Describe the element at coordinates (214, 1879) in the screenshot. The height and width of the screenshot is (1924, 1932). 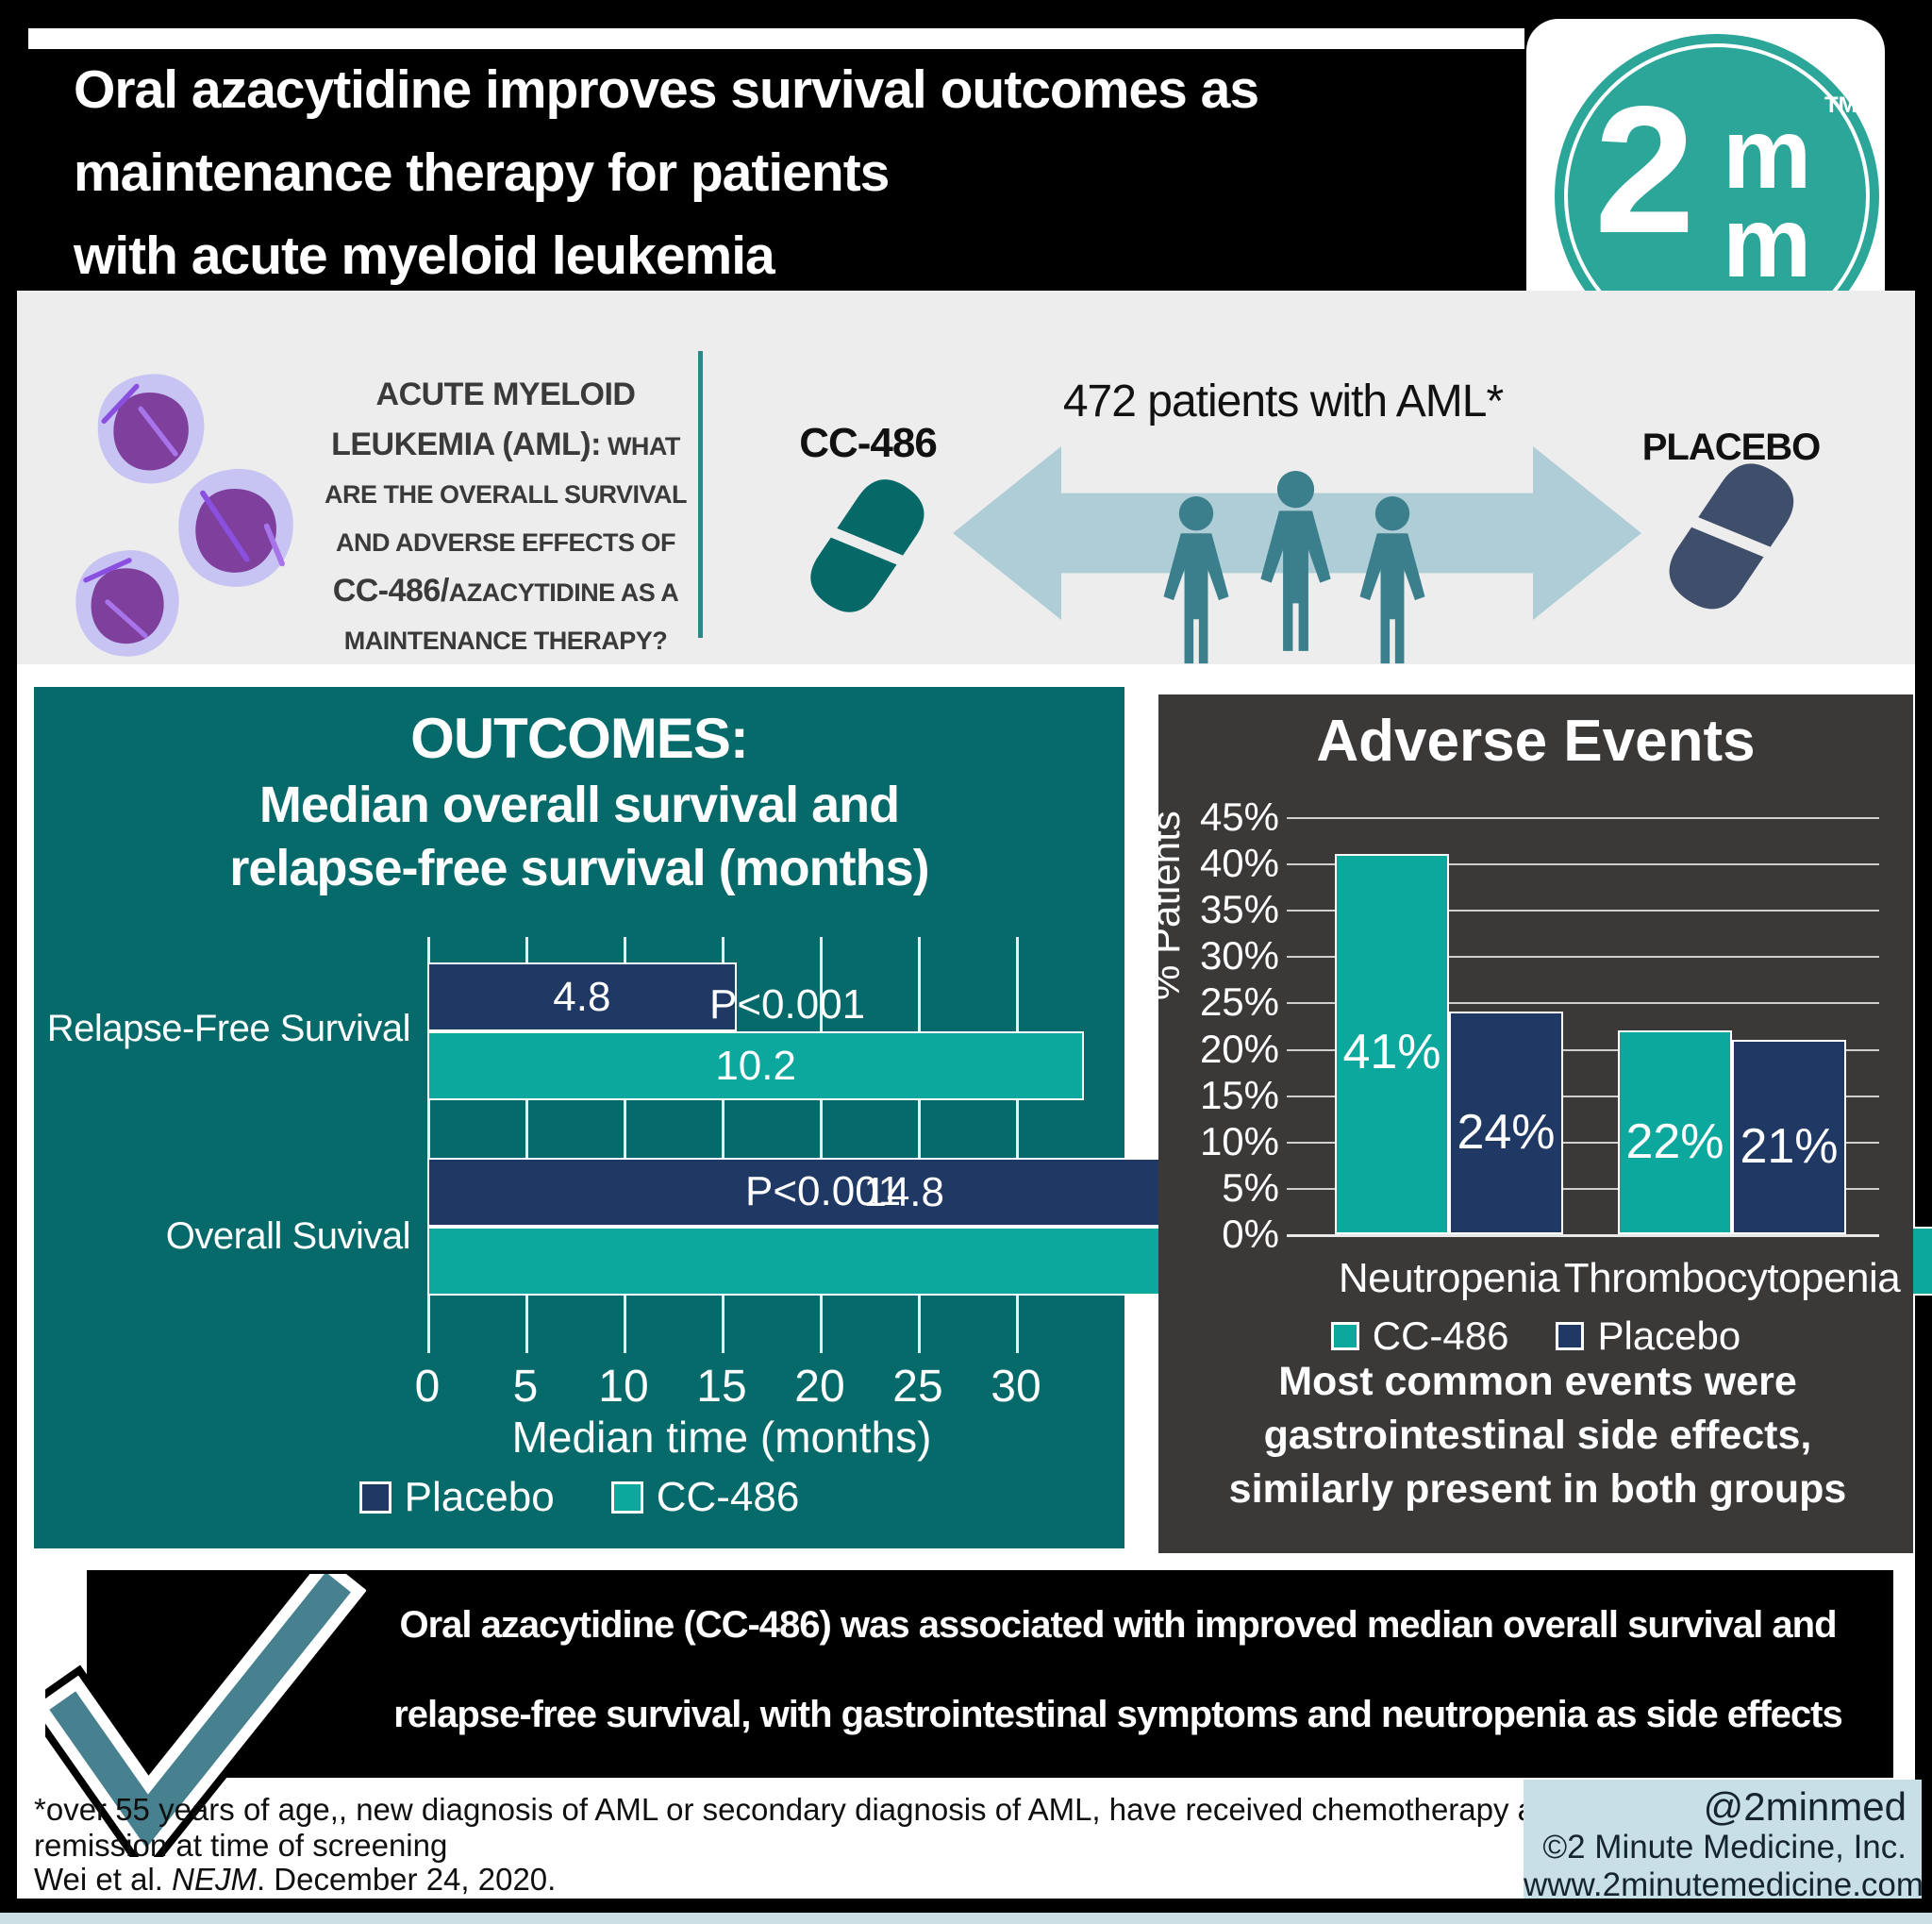
I see `citation-journal: NEJM` at that location.